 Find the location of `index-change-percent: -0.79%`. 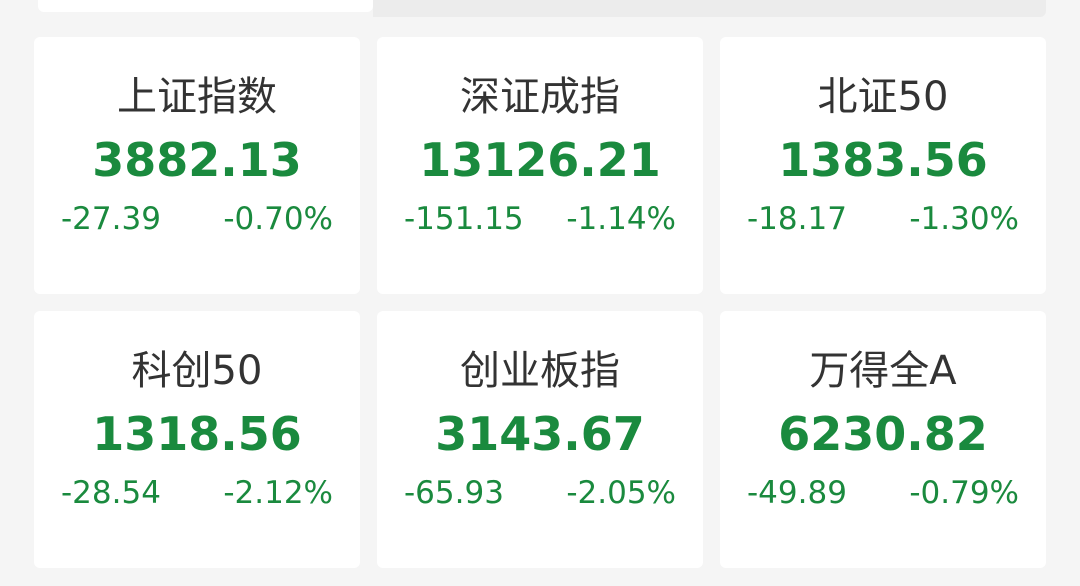

index-change-percent: -0.79% is located at coordinates (964, 493).